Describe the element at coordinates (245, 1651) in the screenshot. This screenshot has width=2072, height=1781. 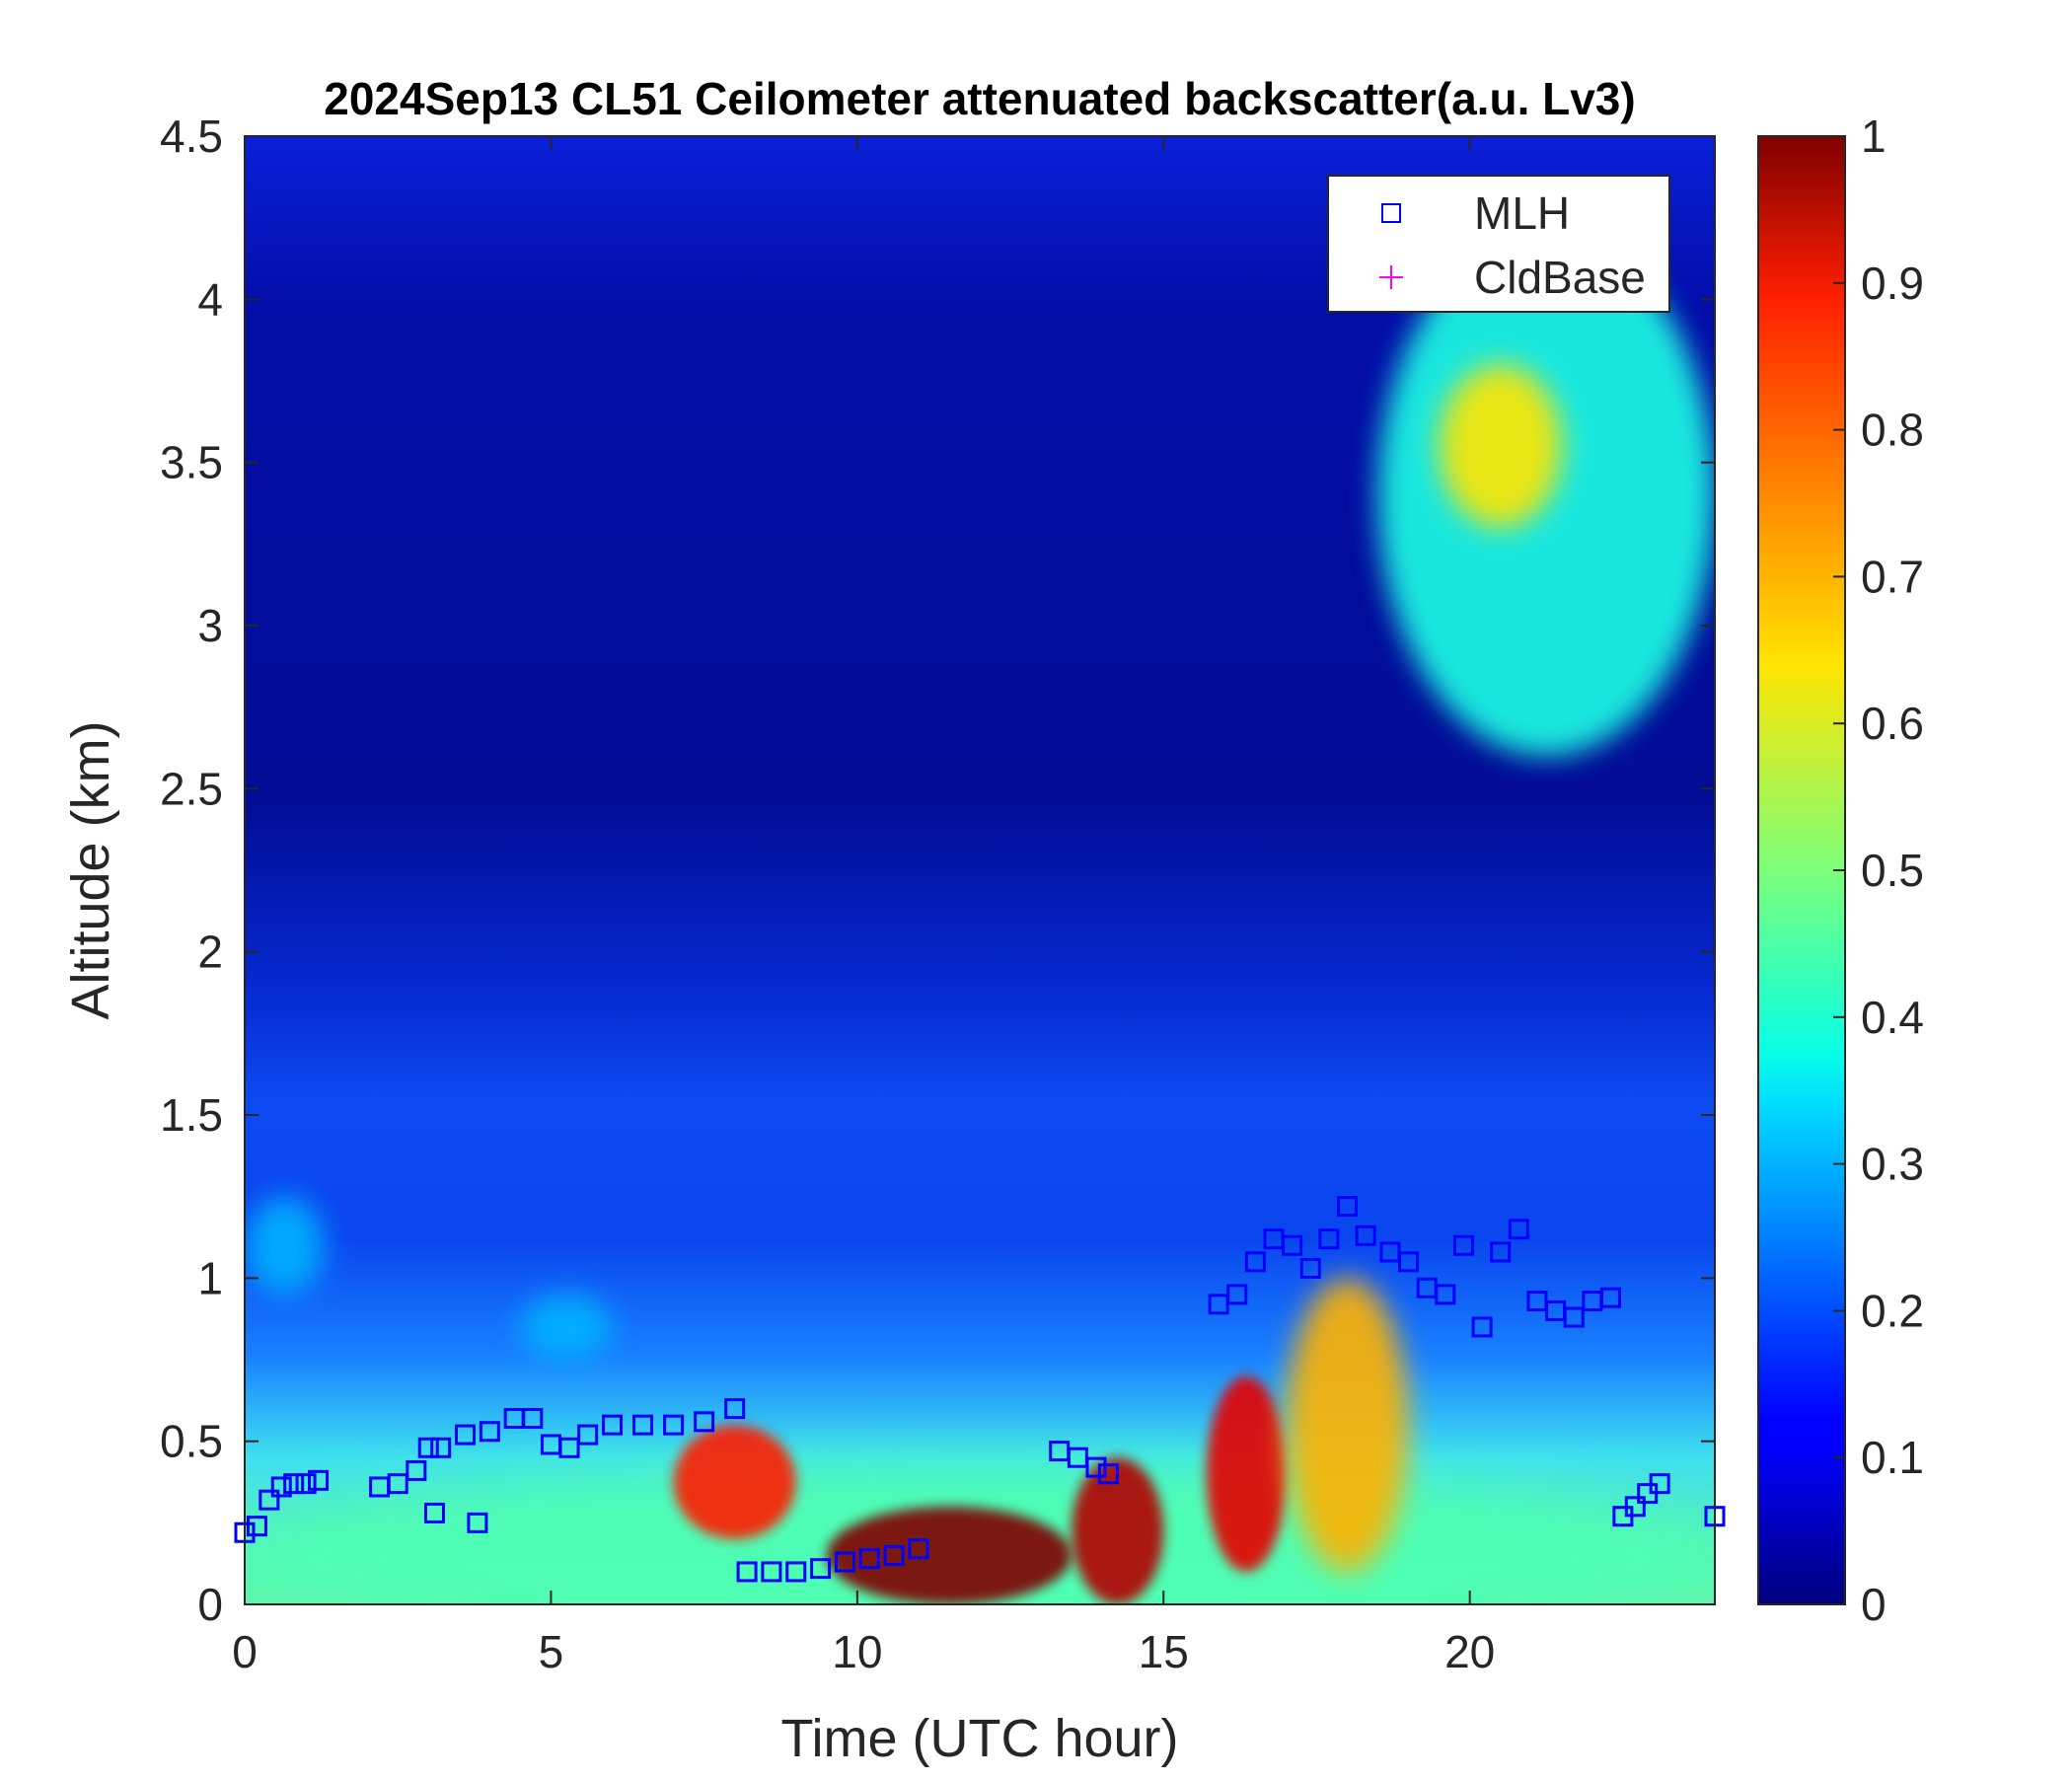
I see `x-tick-label: 0` at that location.